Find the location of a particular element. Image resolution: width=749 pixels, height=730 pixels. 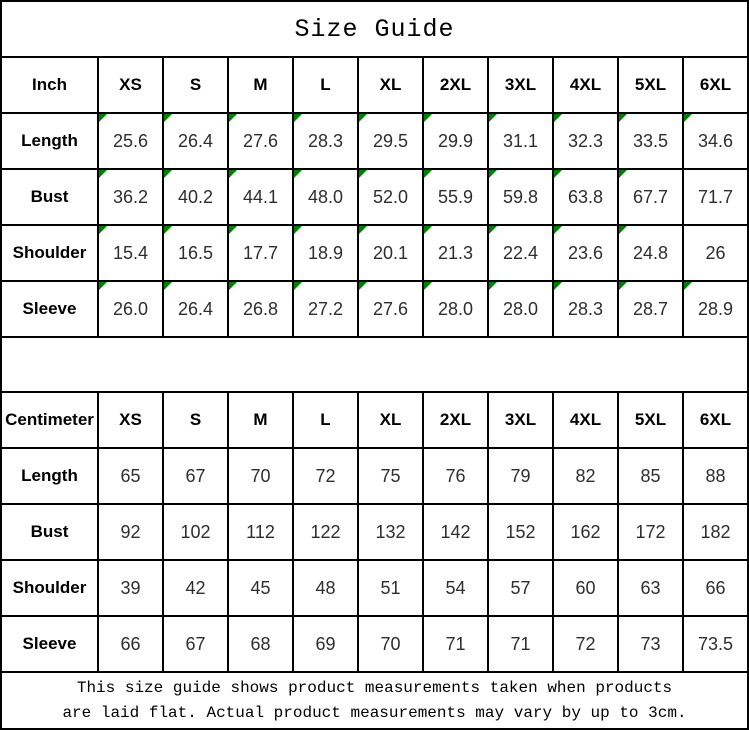

spacer-row is located at coordinates (374, 364).